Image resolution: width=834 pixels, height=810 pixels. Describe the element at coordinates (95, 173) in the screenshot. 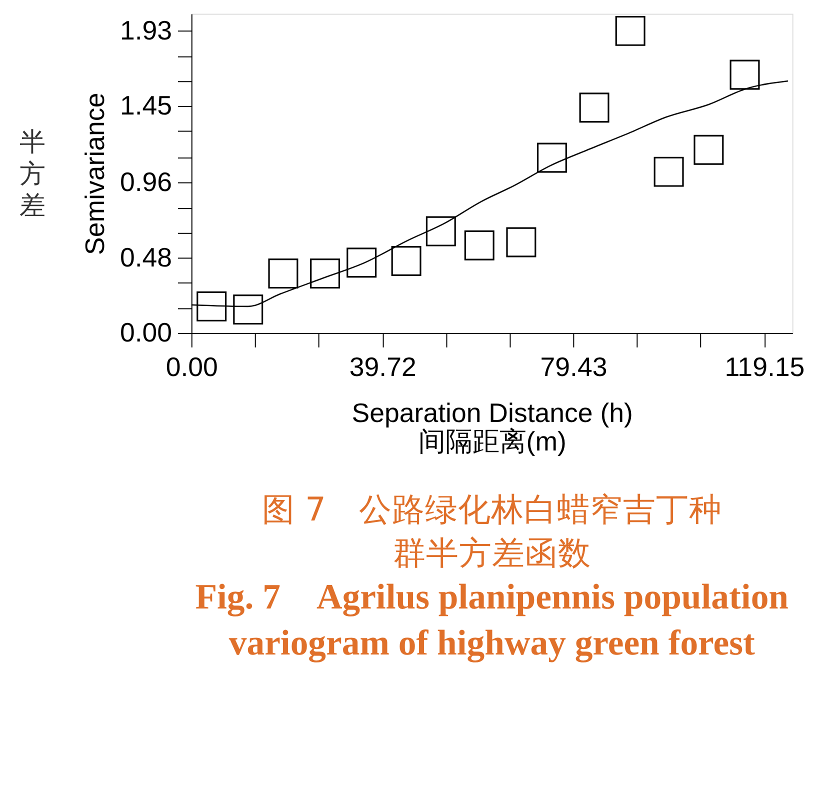

I see `y-axis-title: Semivariance` at that location.